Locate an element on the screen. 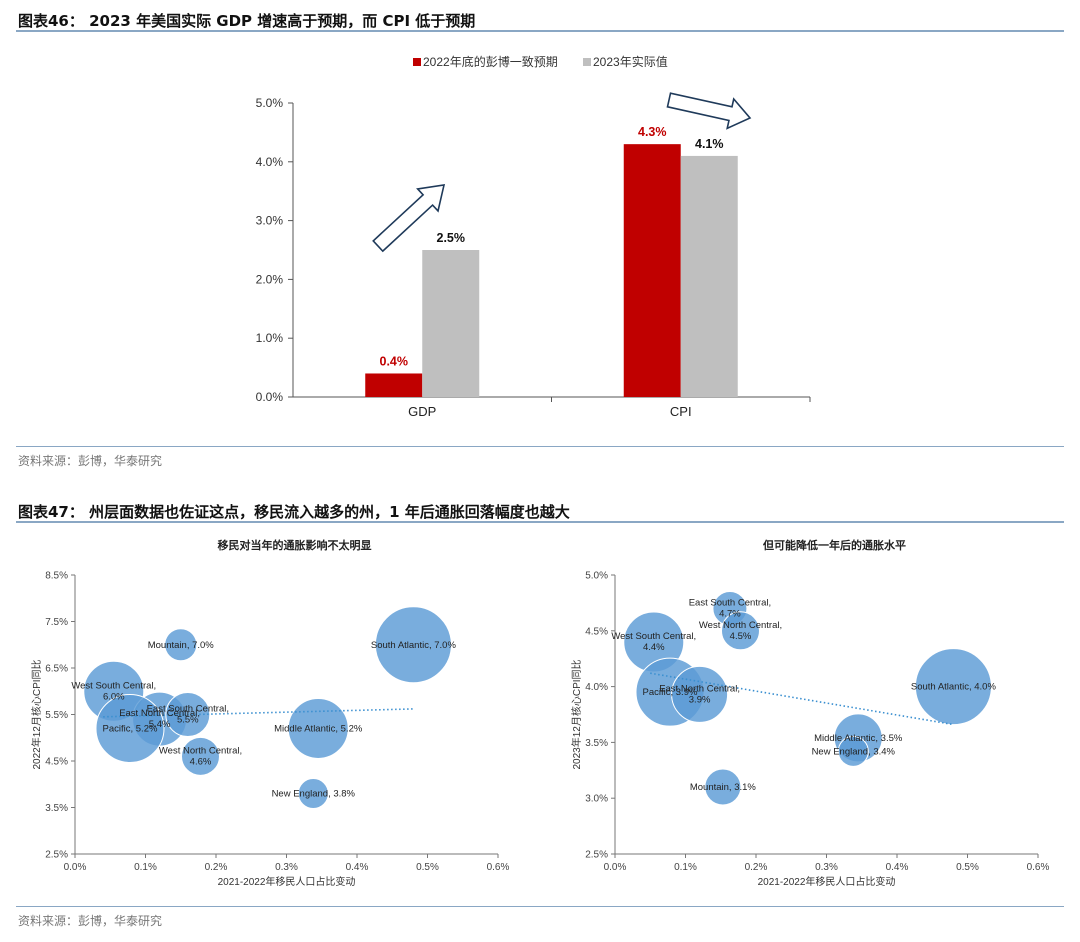  figure47-source: 资料来源：彭博，华泰研究 is located at coordinates (90, 921).